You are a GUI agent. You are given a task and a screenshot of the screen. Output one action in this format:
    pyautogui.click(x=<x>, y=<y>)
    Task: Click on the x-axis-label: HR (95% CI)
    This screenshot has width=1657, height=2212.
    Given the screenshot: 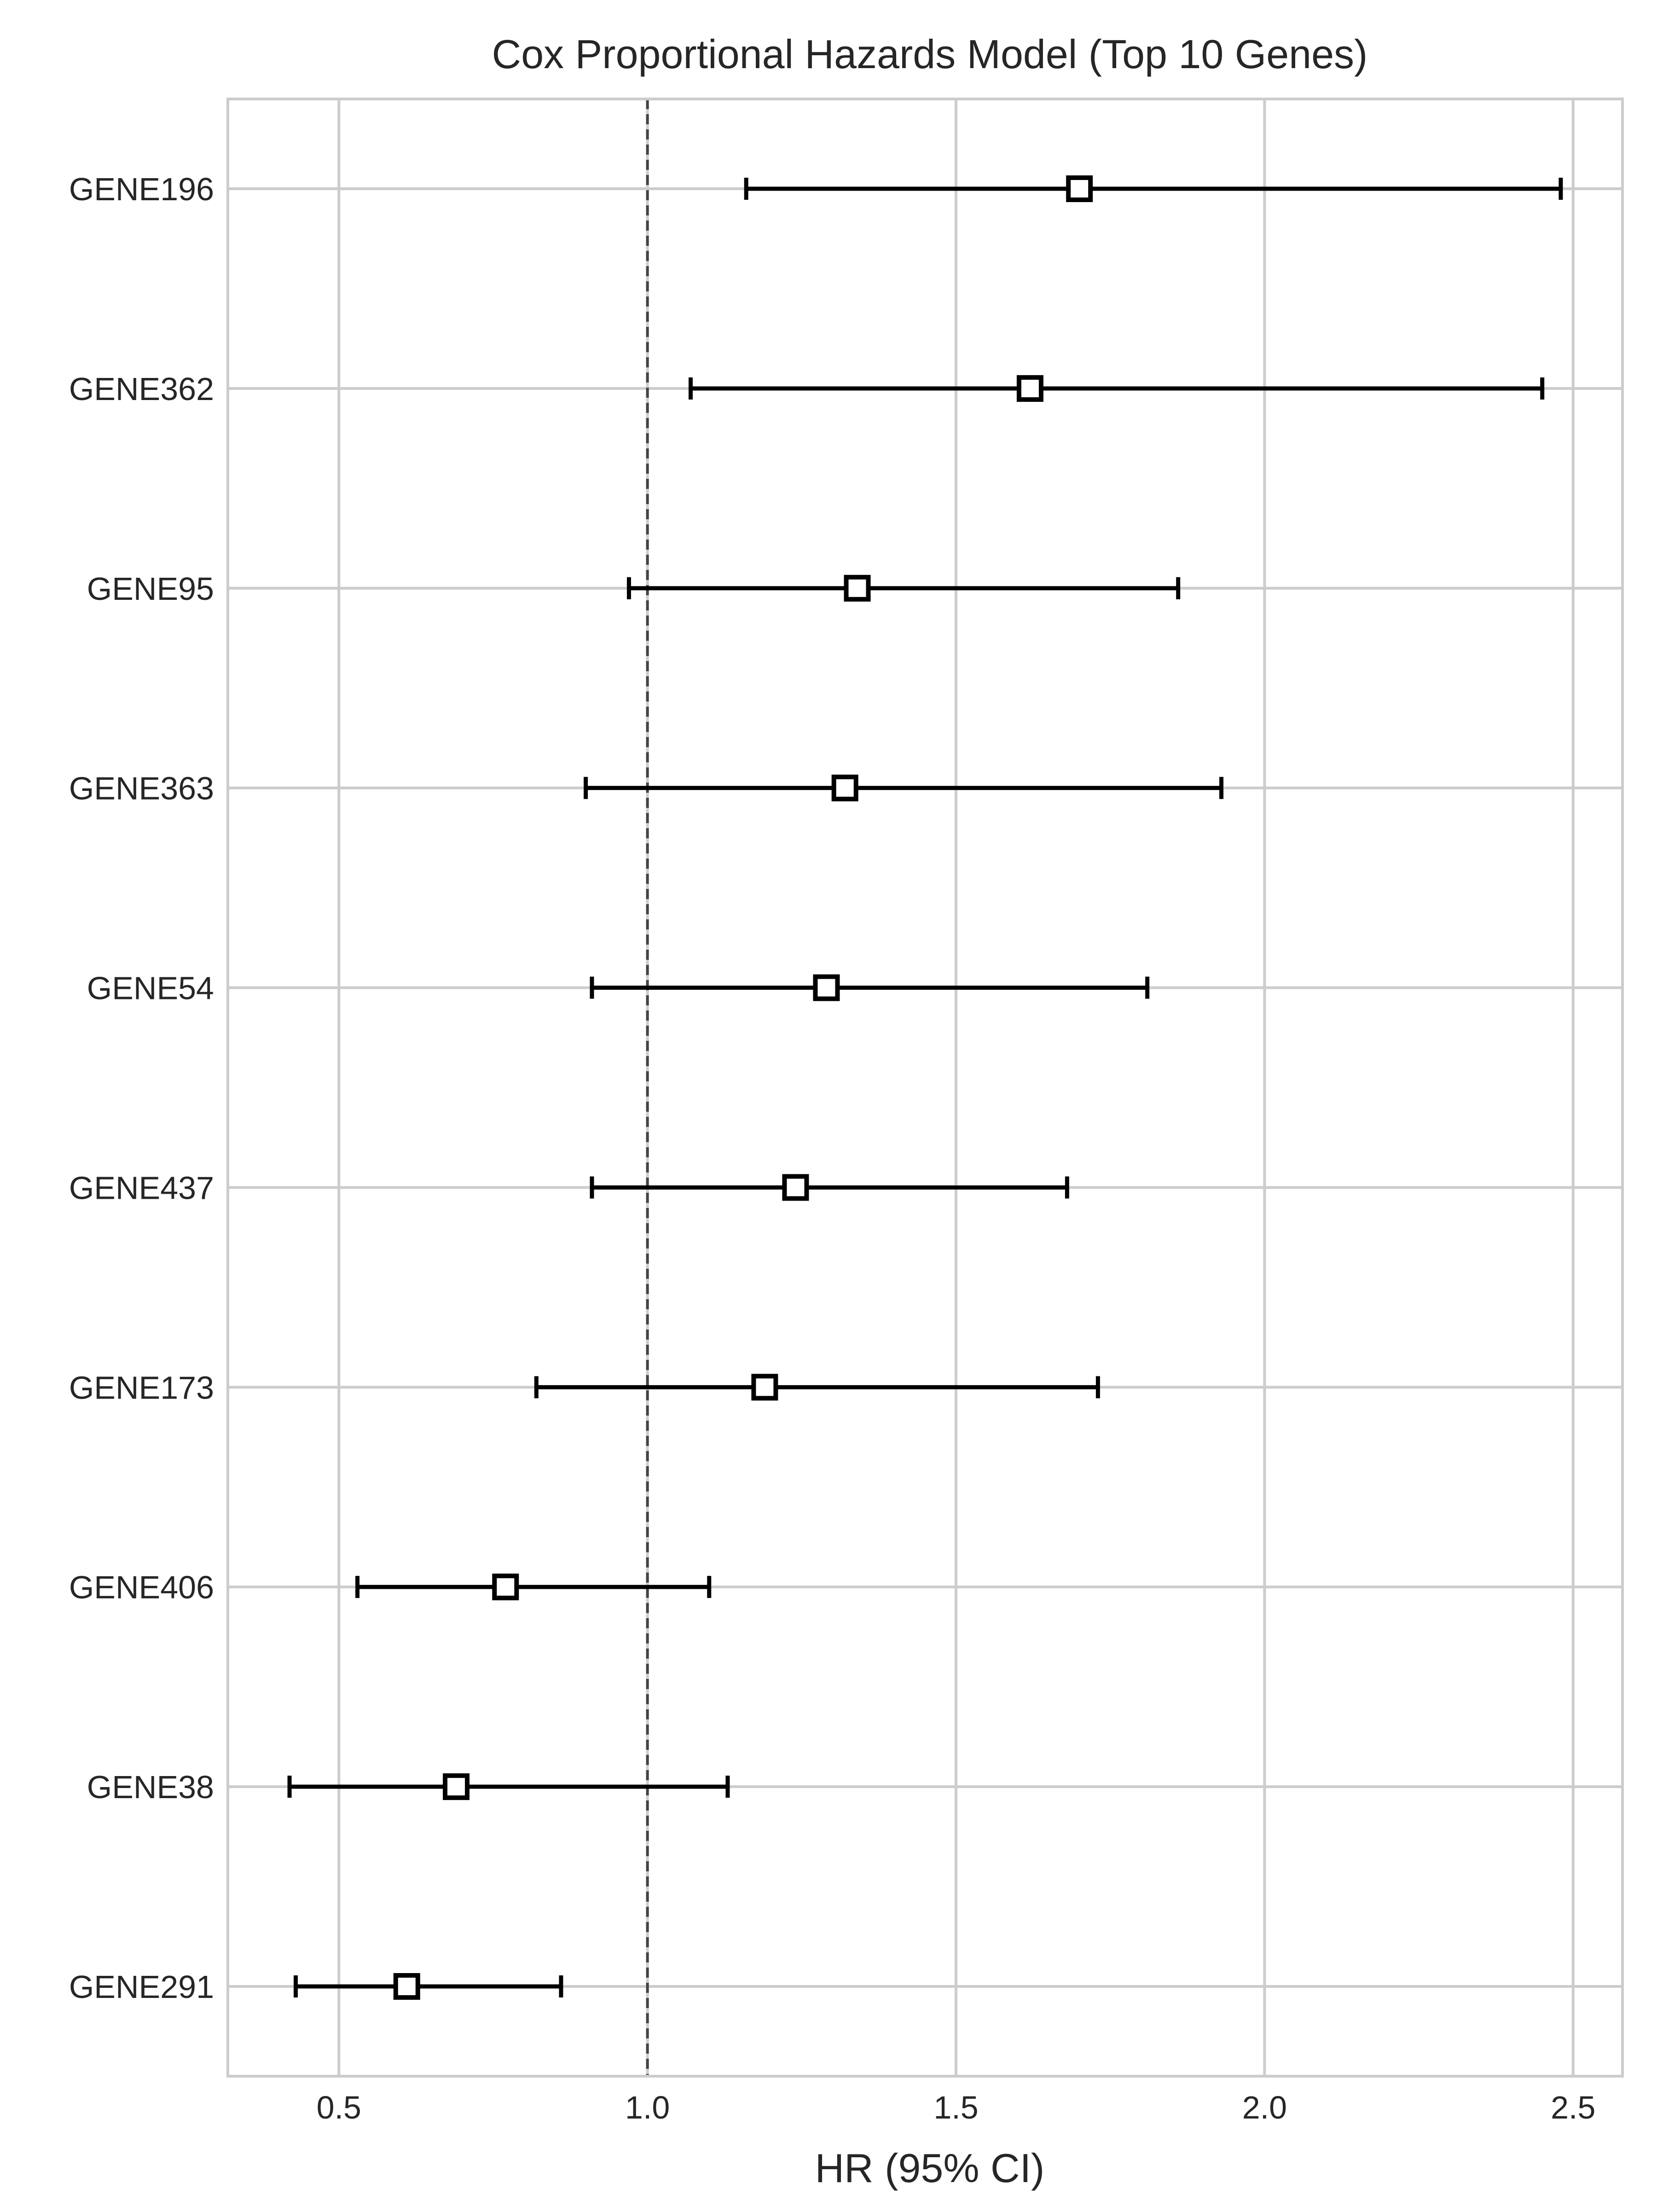 What is the action you would take?
    pyautogui.click(x=930, y=2168)
    